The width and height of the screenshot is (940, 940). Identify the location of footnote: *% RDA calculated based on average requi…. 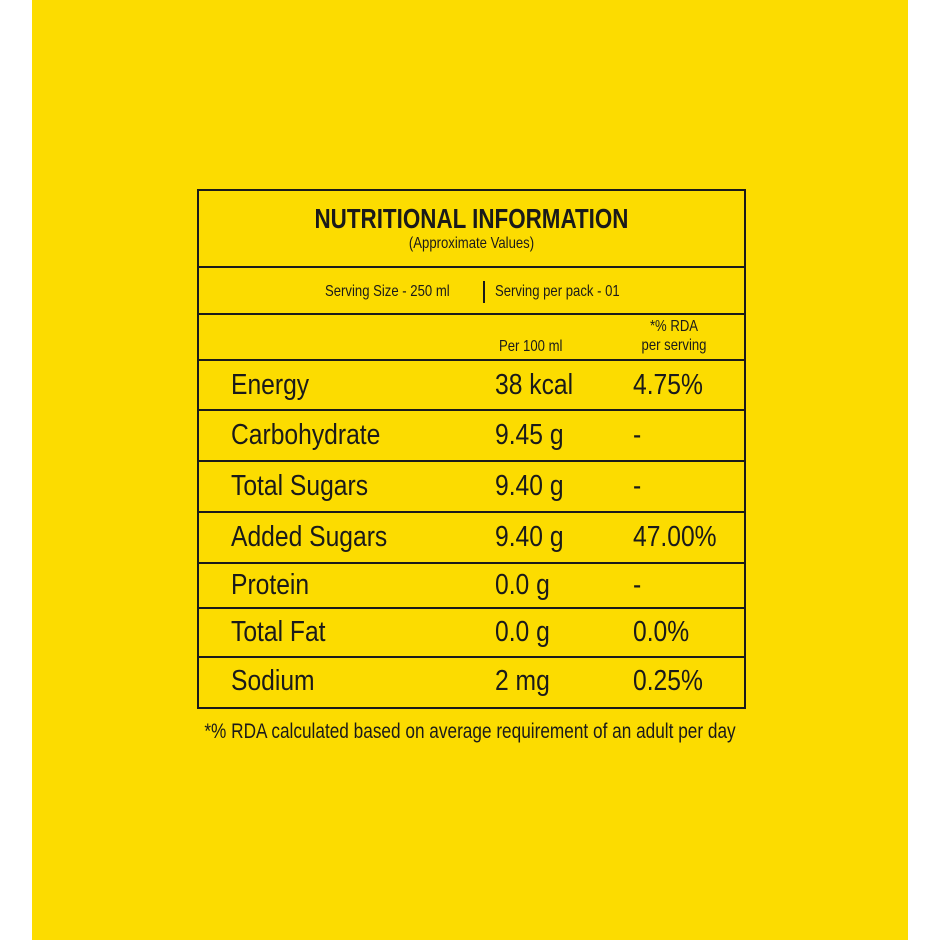
(470, 731).